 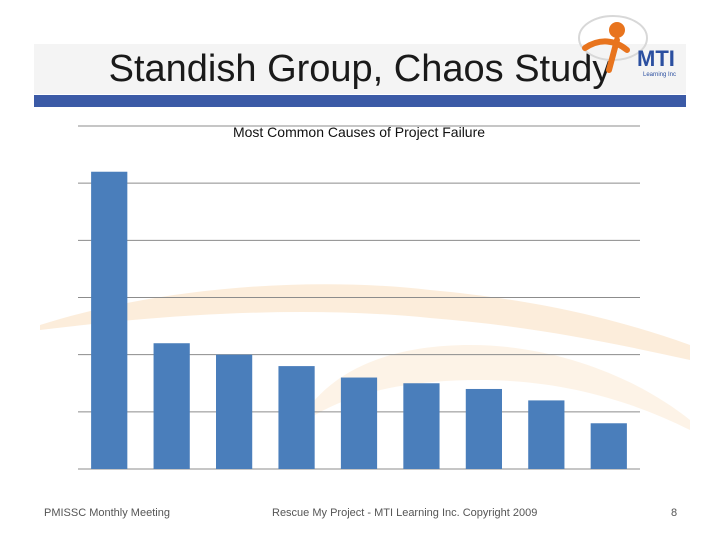 I want to click on page-number: 8, so click(x=674, y=513).